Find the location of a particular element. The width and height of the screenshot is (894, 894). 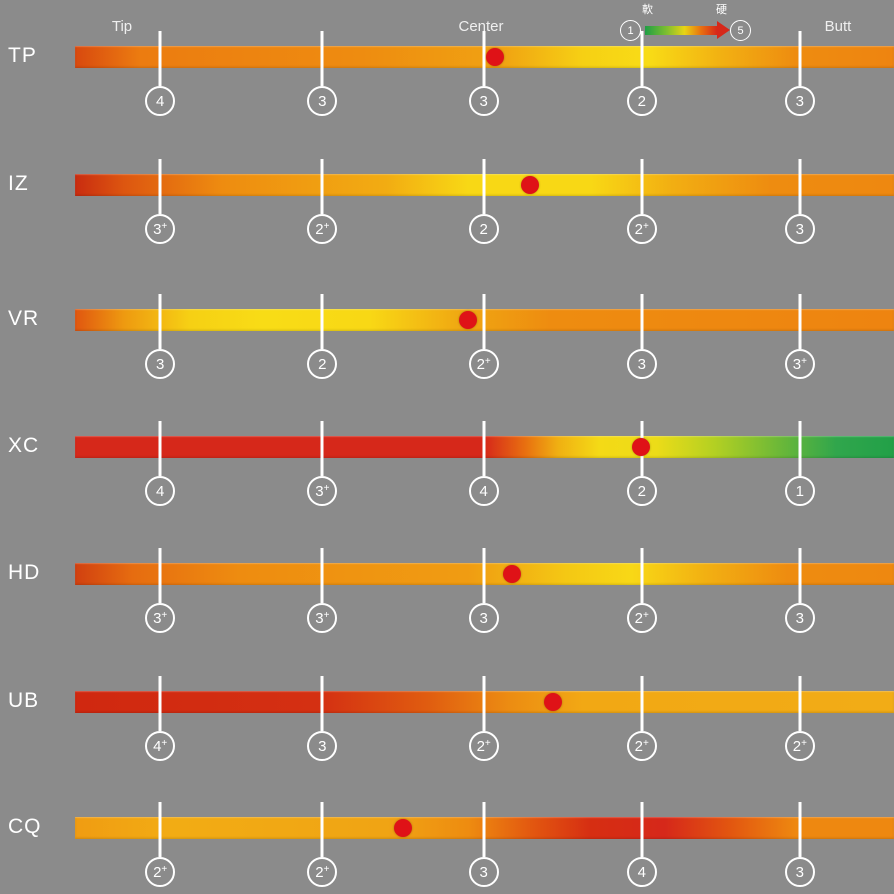

shaft-row-xc: XC 4 3 + 4 2 1 is located at coordinates (447, 451).